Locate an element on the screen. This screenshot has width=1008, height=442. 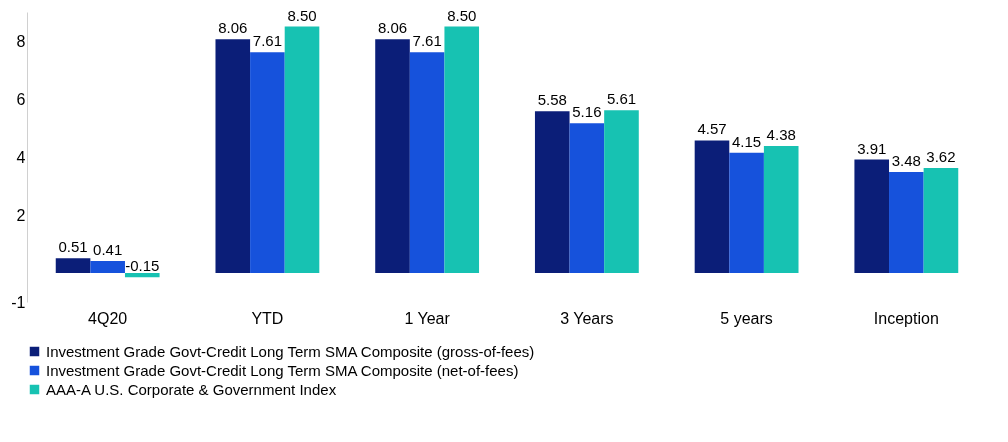
legend-label: AAA-A U.S. Corporate & Government Index is located at coordinates (191, 389).